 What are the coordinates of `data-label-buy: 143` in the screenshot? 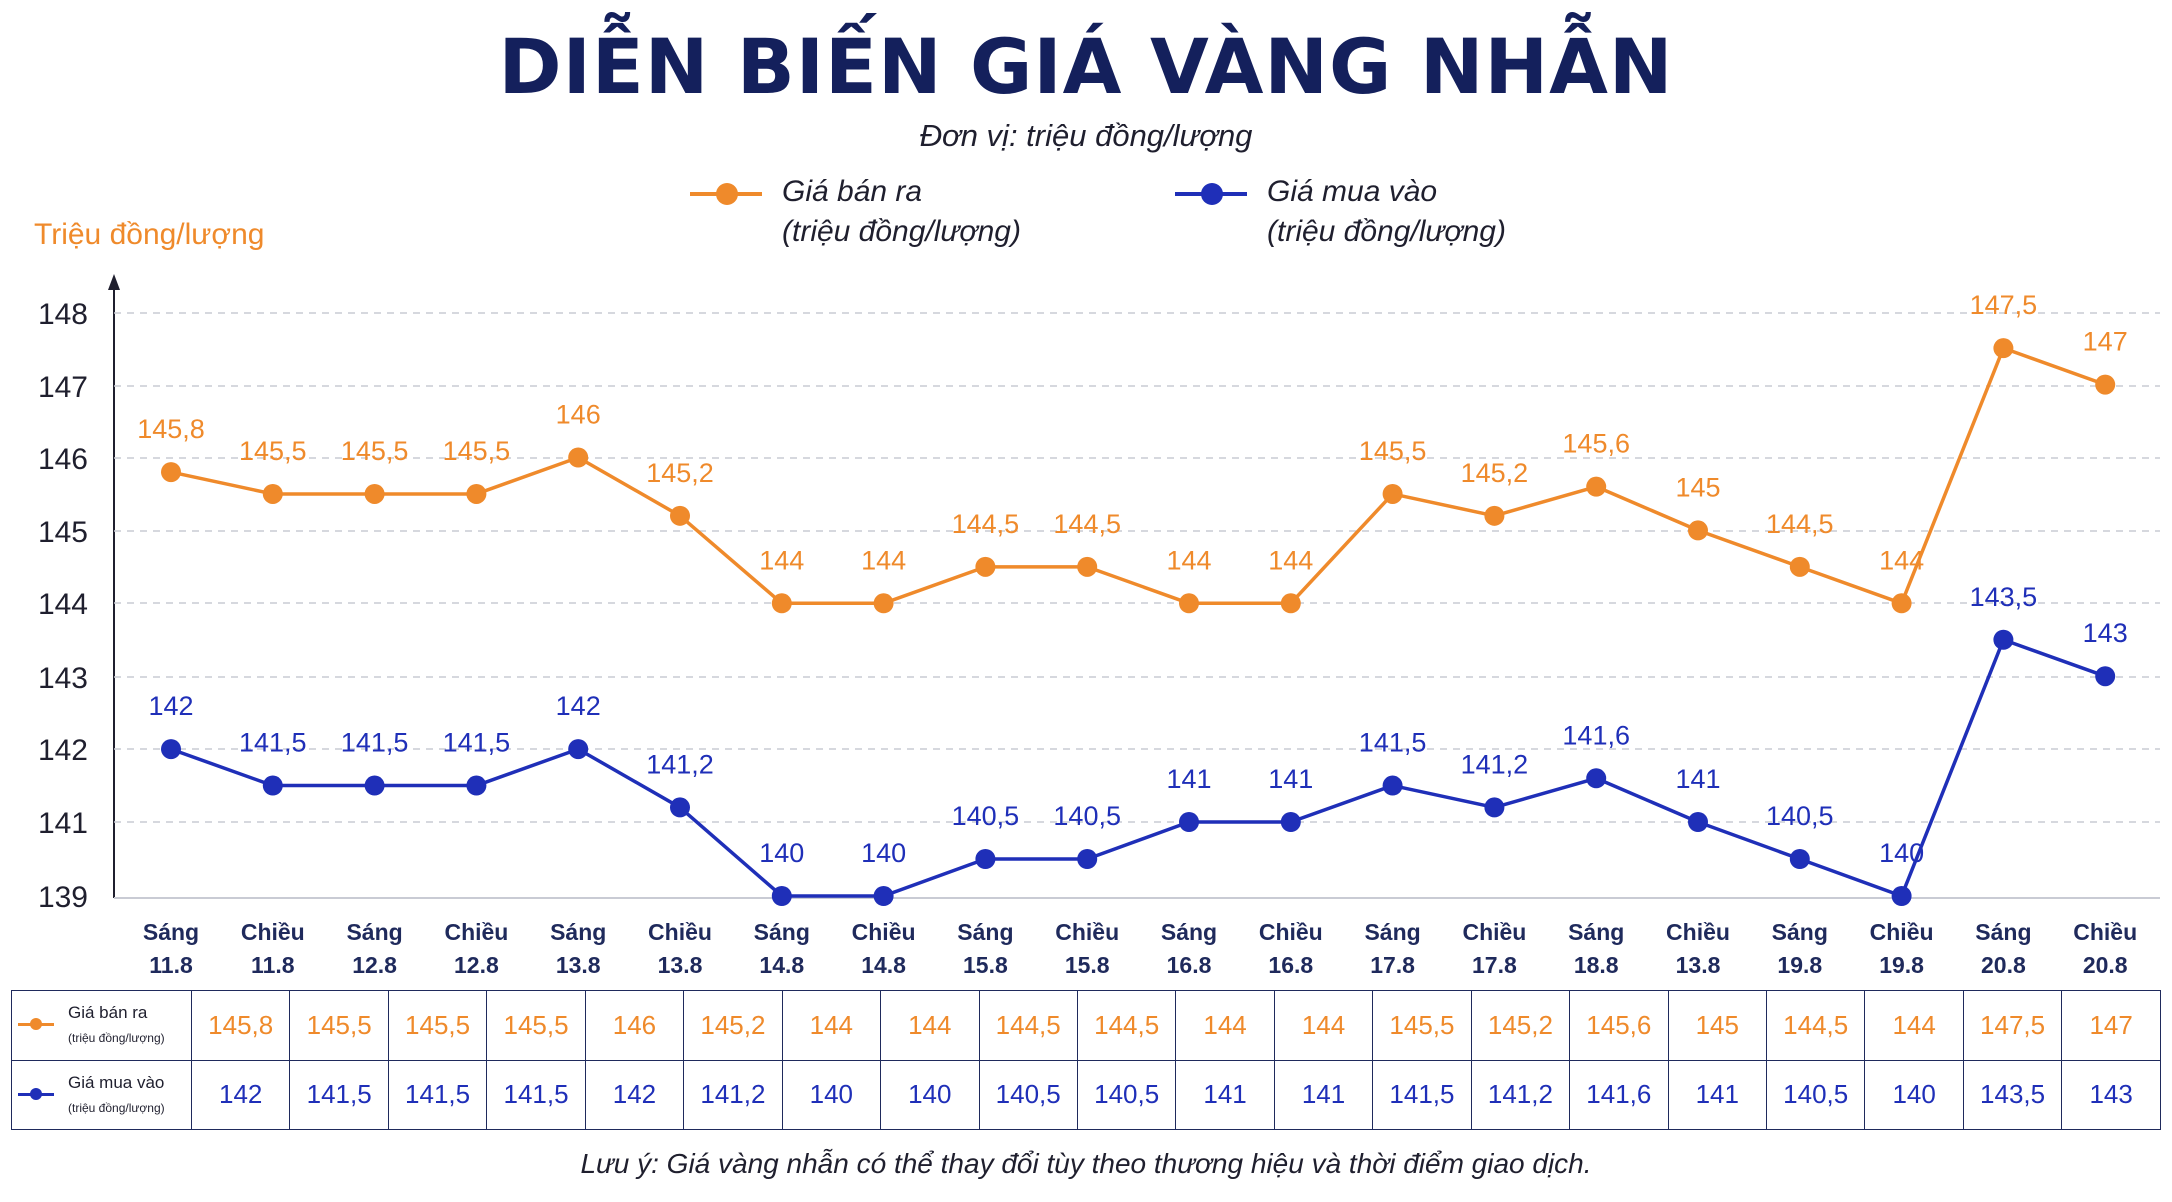 It's located at (2105, 633).